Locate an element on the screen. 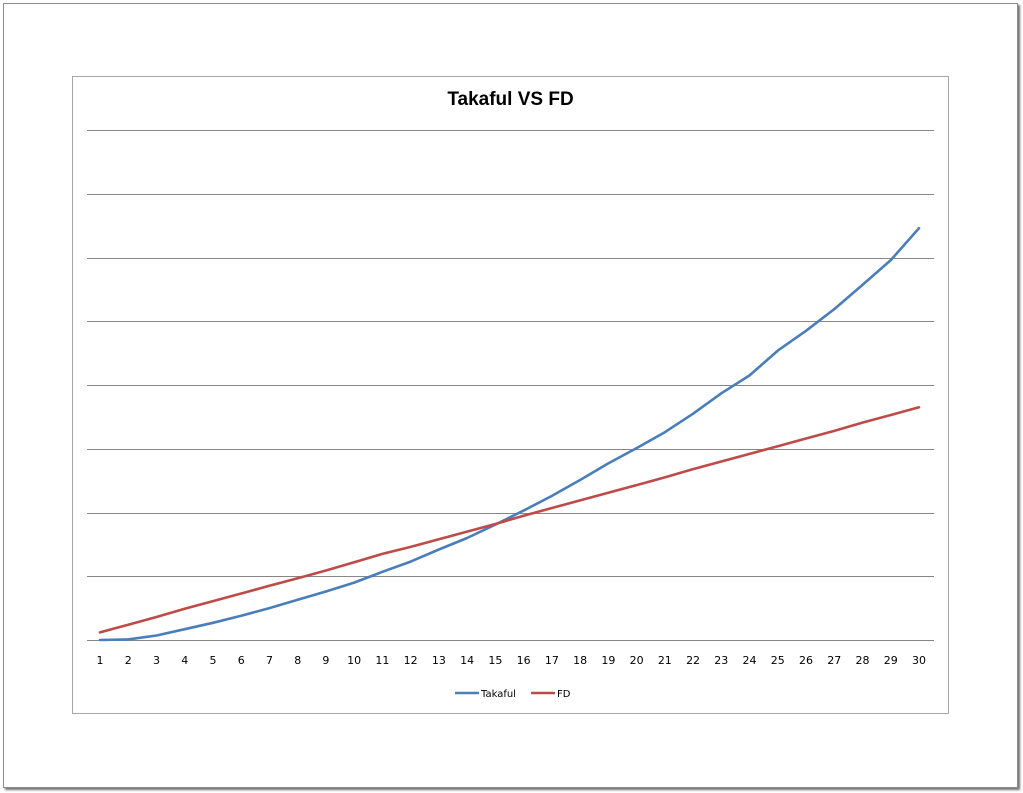 The width and height of the screenshot is (1023, 793). x-tick-label: 30 is located at coordinates (919, 660).